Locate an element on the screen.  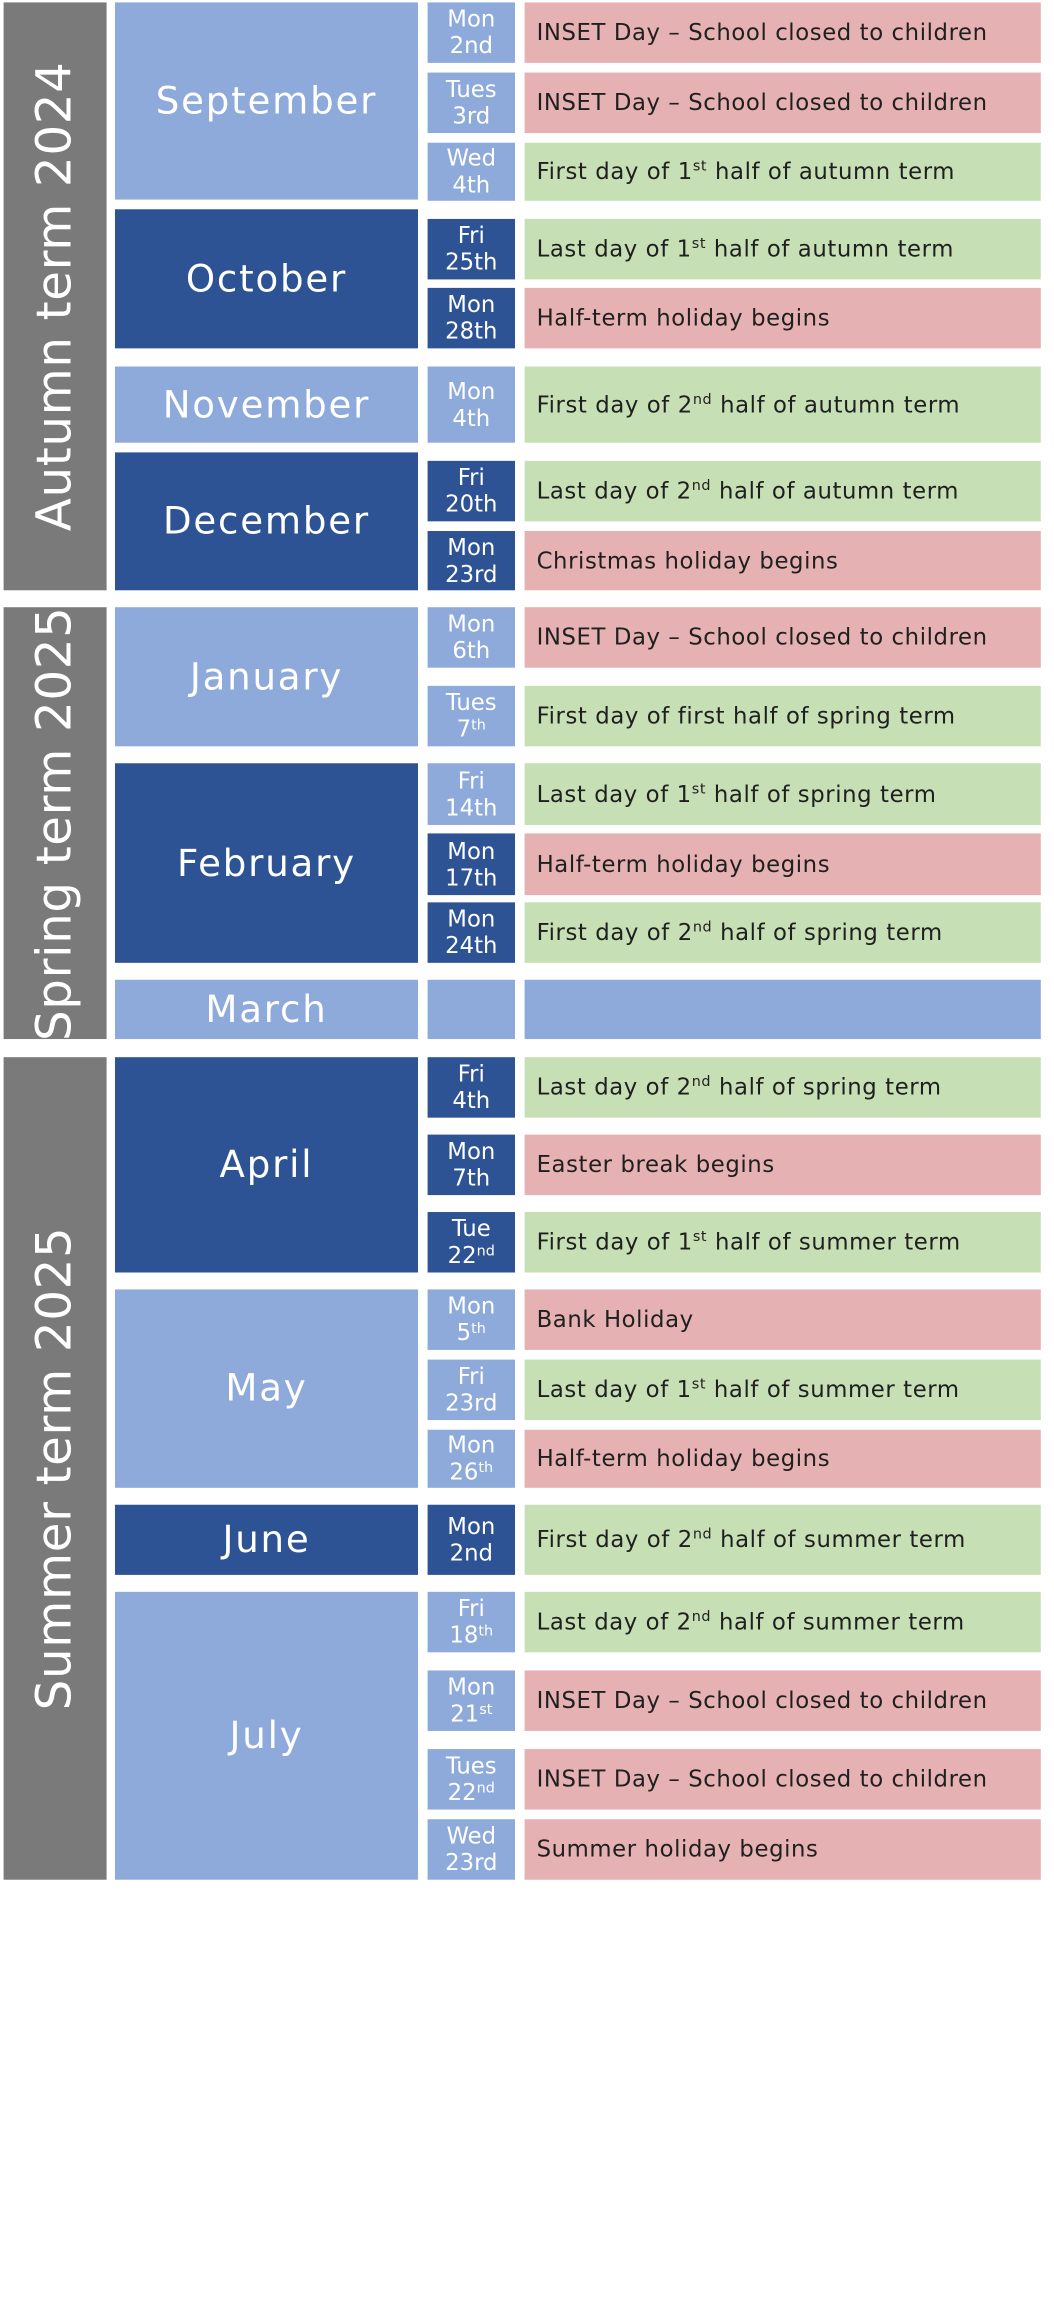
term-label: Spring term 2025 is located at coordinates (55, 823).